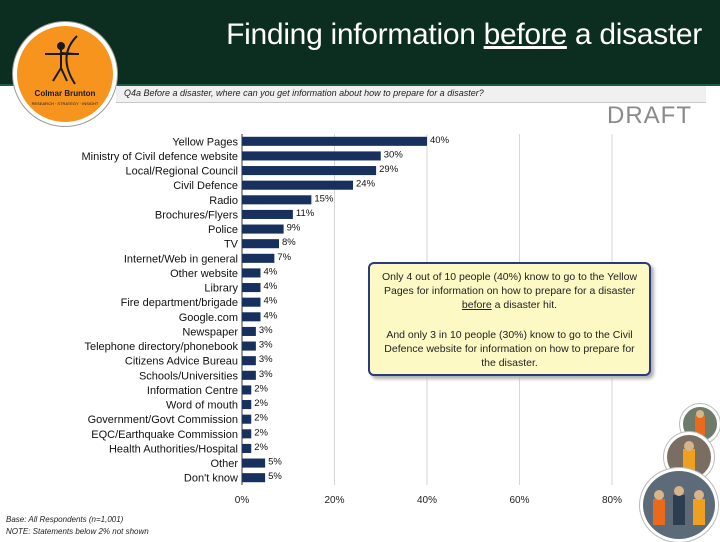 This screenshot has height=542, width=720. I want to click on callout-underlined-word: before, so click(476, 305).